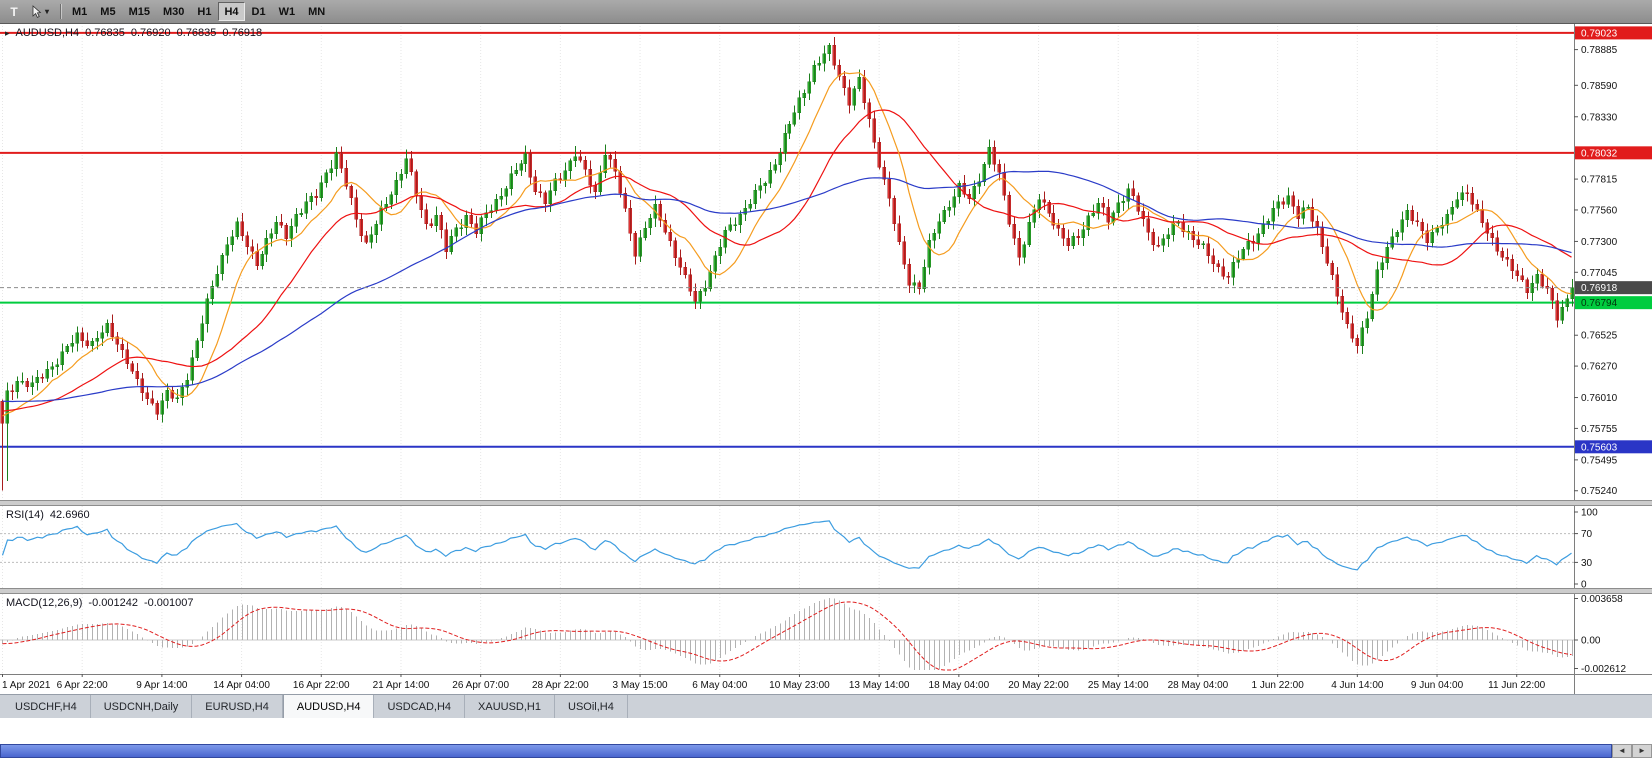 The image size is (1652, 758). What do you see at coordinates (1599, 491) in the screenshot?
I see `price-tick-label: 0.75240` at bounding box center [1599, 491].